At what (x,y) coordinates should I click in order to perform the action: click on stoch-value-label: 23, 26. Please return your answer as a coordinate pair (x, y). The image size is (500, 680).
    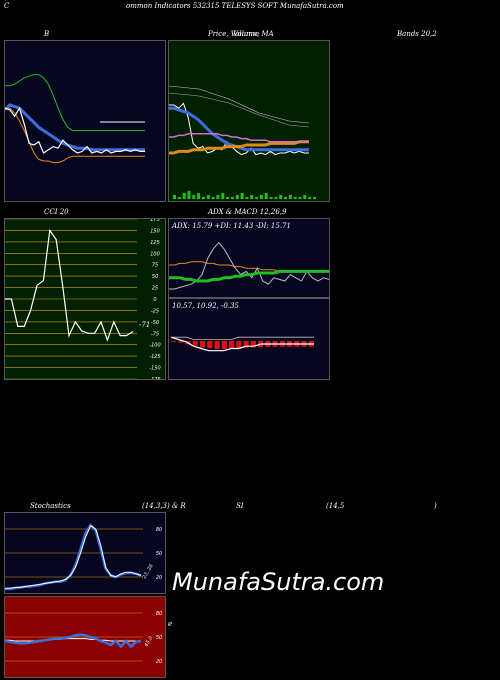
    Looking at the image, I should click on (148, 572).